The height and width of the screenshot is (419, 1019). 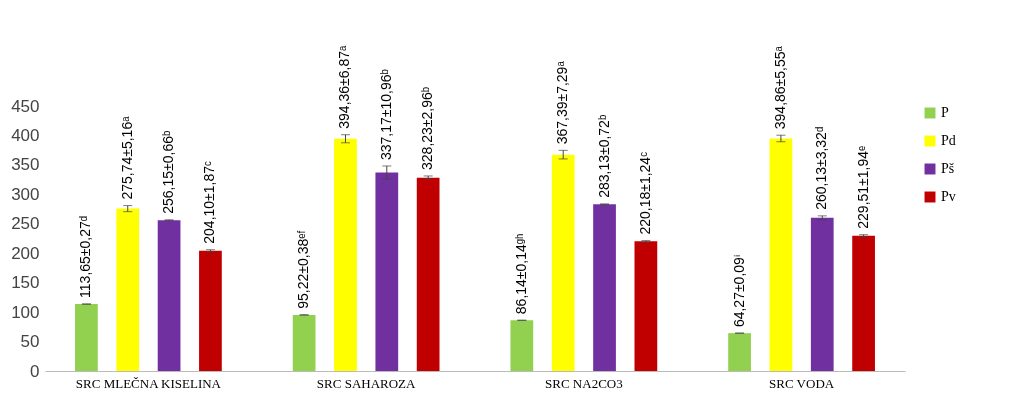 I want to click on y-tick-label: 50, so click(x=30, y=342).